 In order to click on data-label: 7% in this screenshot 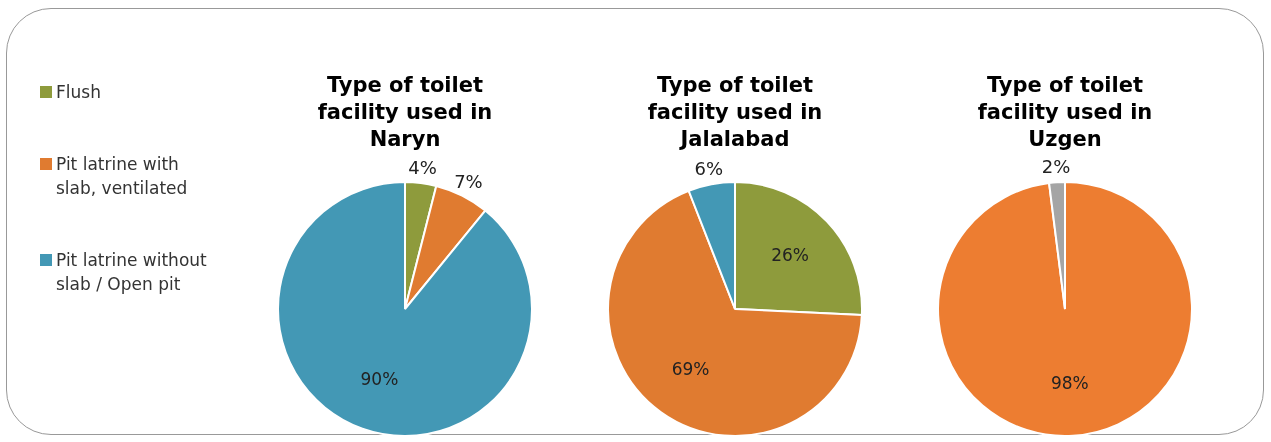, I will do `click(468, 181)`.